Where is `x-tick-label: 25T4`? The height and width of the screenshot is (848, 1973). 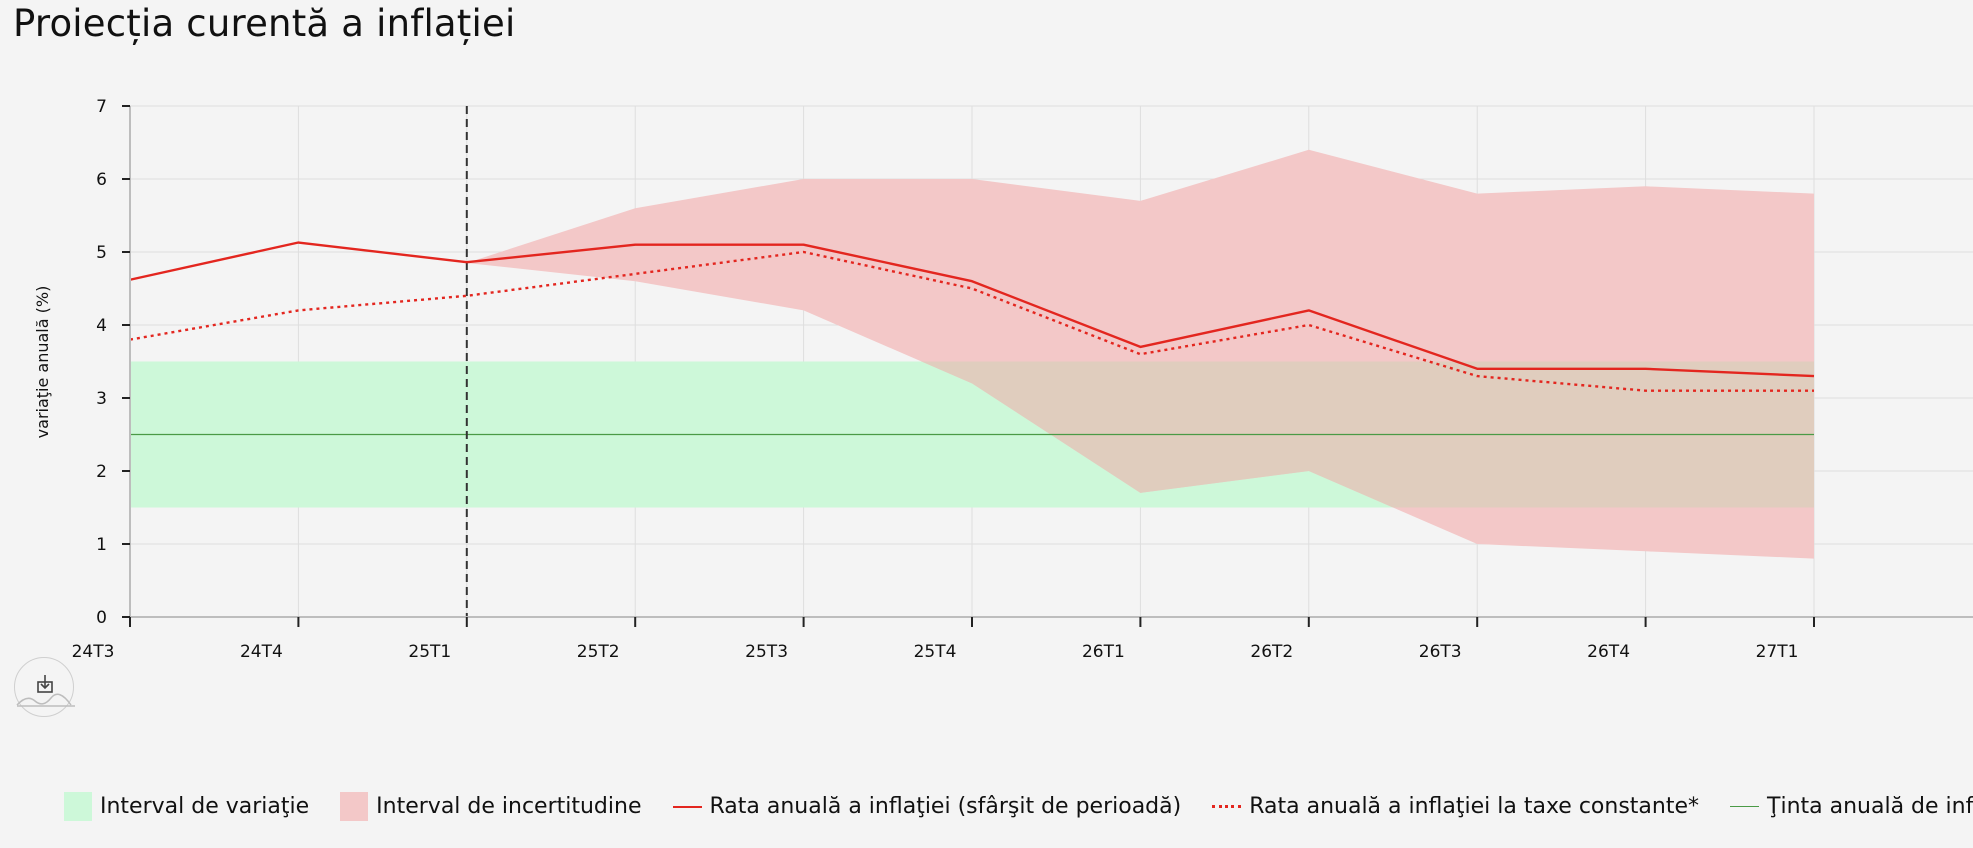 x-tick-label: 25T4 is located at coordinates (935, 652).